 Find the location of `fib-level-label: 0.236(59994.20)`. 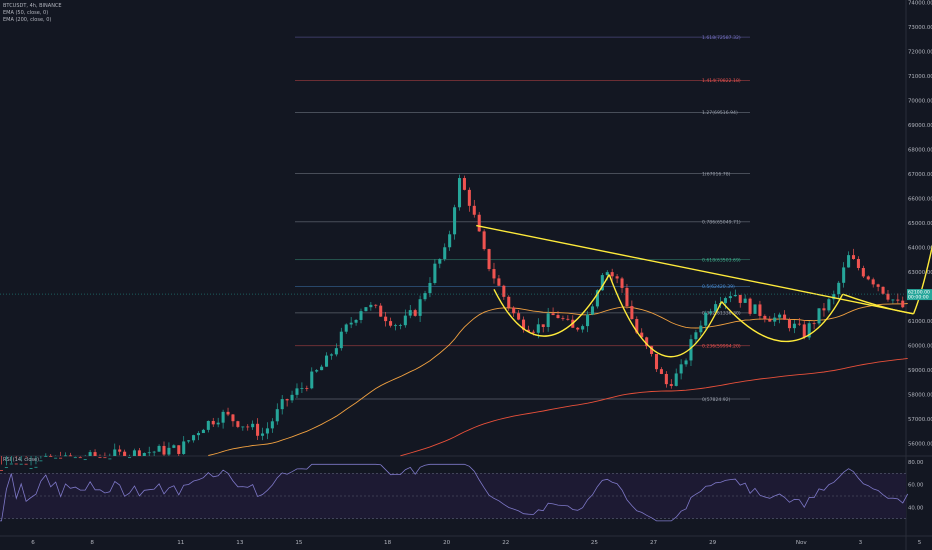

fib-level-label: 0.236(59994.20) is located at coordinates (721, 347).